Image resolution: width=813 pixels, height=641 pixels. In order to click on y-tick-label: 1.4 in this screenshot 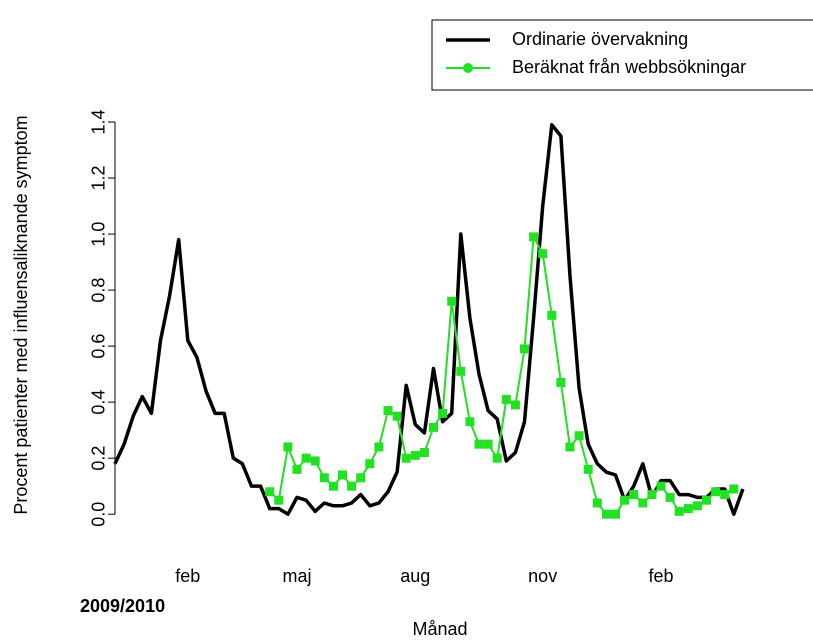, I will do `click(99, 121)`.